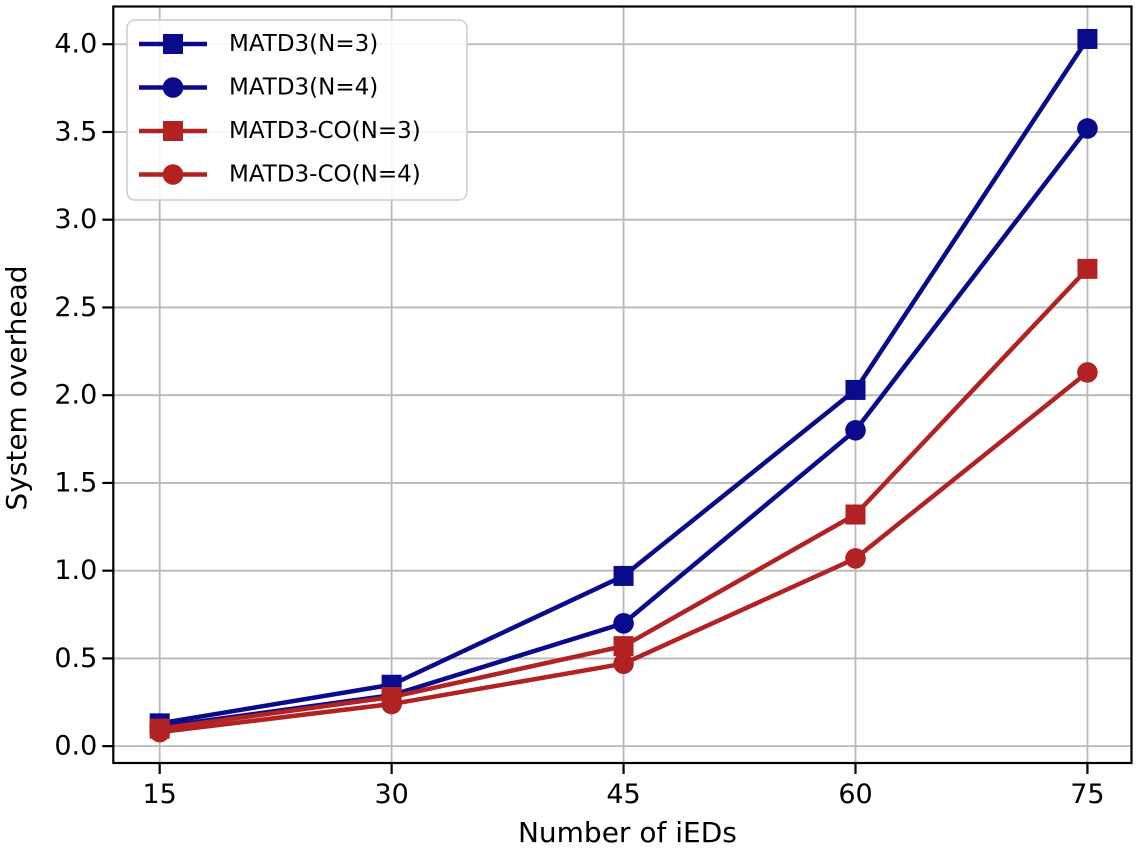 This screenshot has width=1138, height=851. I want to click on legend-entry-2: MATD3-CO(N=3), so click(280, 131).